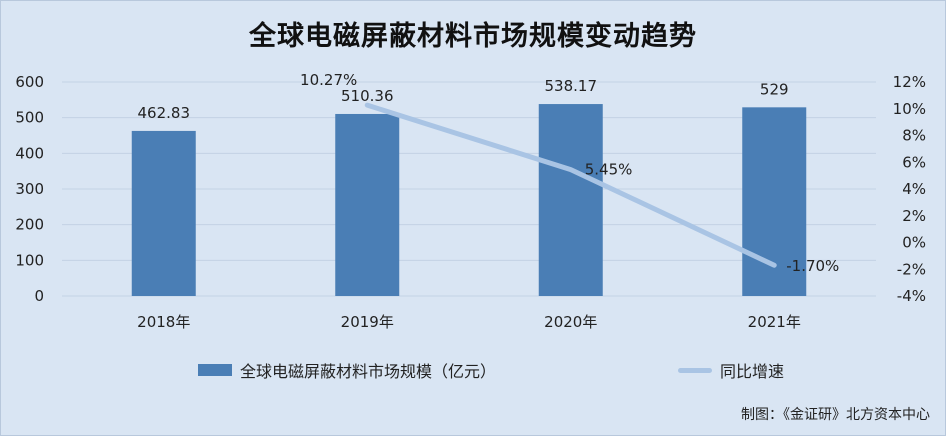 Image resolution: width=946 pixels, height=436 pixels. Describe the element at coordinates (914, 189) in the screenshot. I see `y-right-tick-label: 4%` at that location.